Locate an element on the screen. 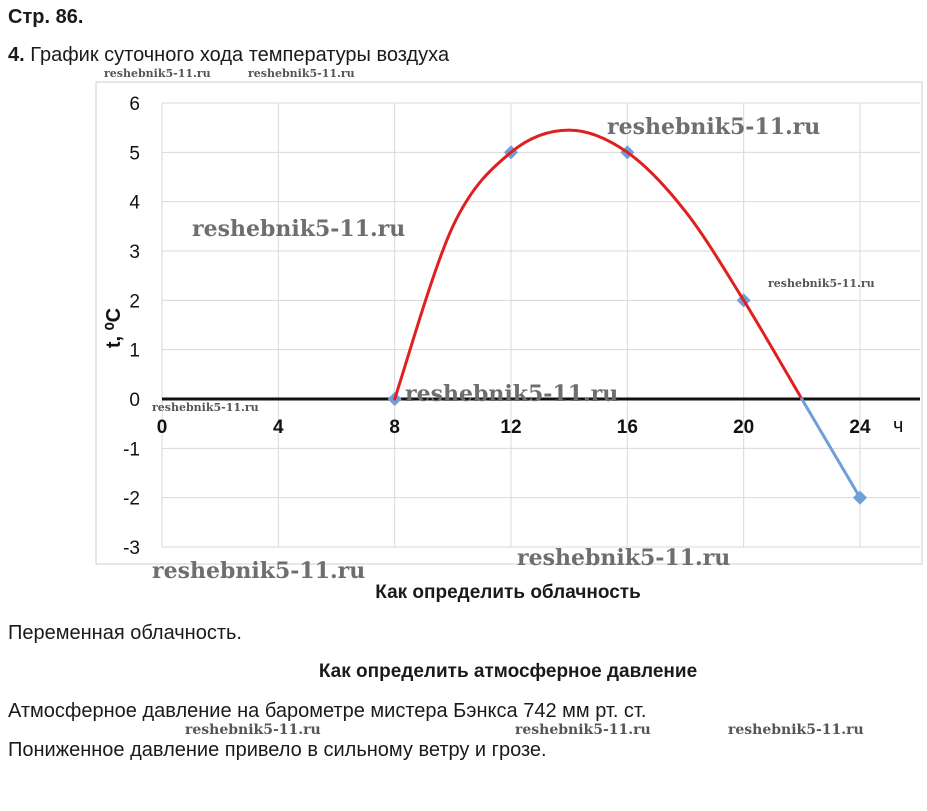 This screenshot has height=811, width=927. y-tick-label: 4 is located at coordinates (134, 203).